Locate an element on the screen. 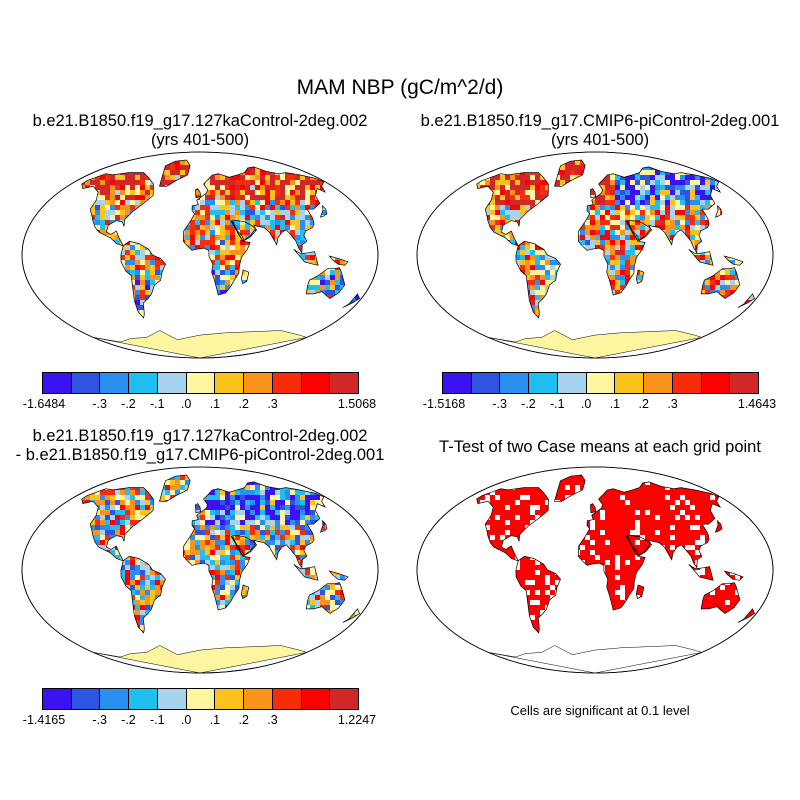 This screenshot has width=800, height=800. map-ttest-significance is located at coordinates (595, 570).